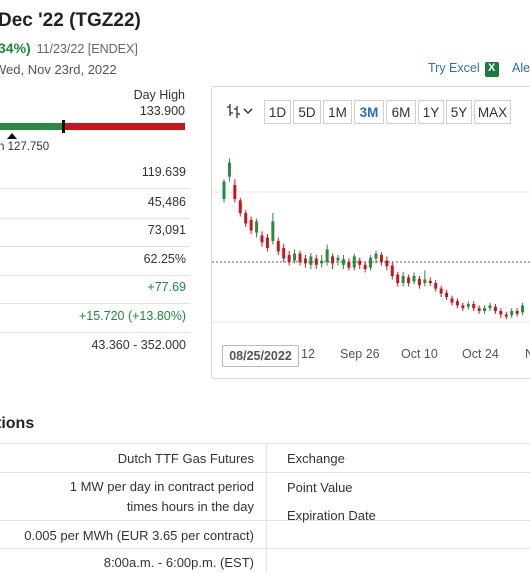 The width and height of the screenshot is (530, 573). What do you see at coordinates (527, 354) in the screenshot?
I see `x-axis-tick: N` at bounding box center [527, 354].